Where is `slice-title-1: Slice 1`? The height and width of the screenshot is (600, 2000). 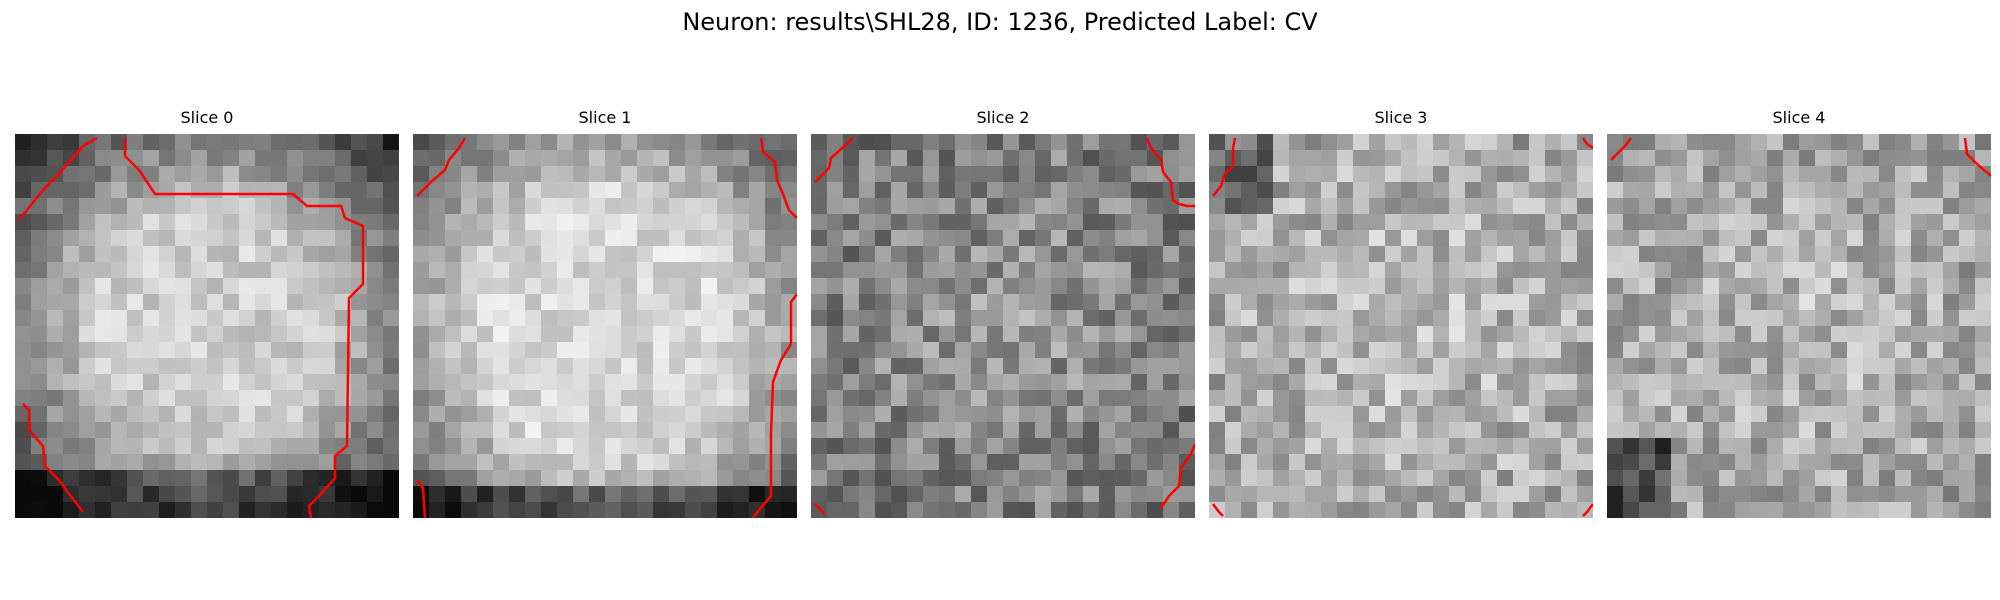
slice-title-1: Slice 1 is located at coordinates (605, 117).